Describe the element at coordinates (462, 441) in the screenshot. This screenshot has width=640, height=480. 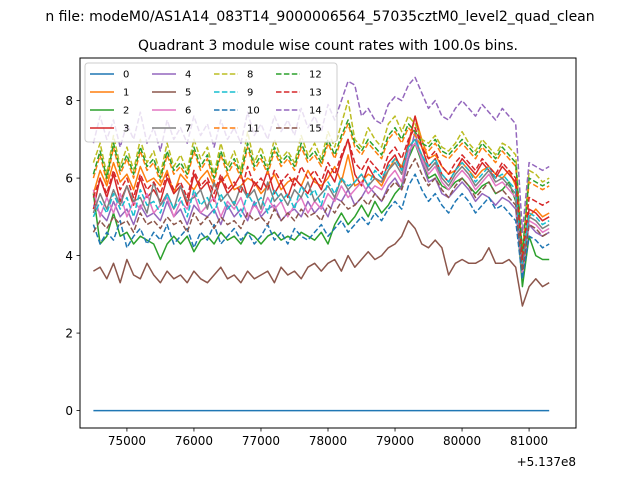
I see `x-tick-label: 80000` at that location.